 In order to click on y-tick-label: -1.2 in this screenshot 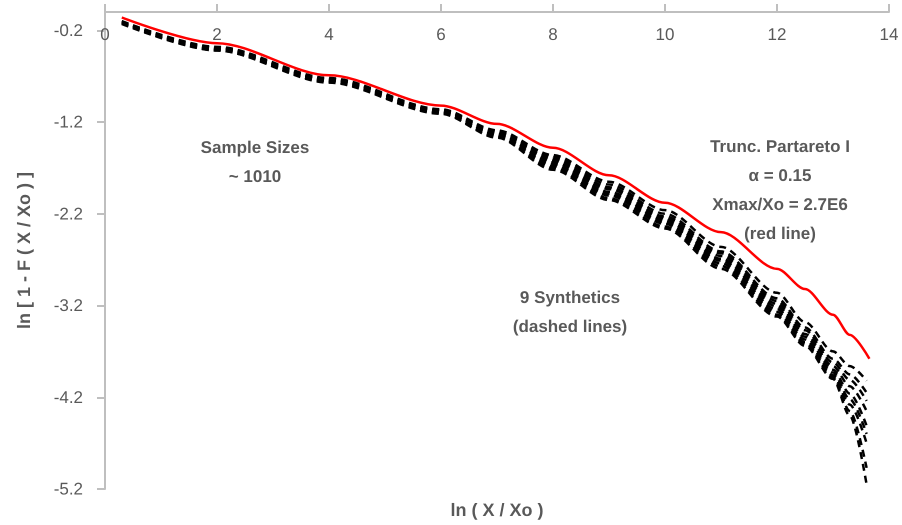, I will do `click(68, 122)`.